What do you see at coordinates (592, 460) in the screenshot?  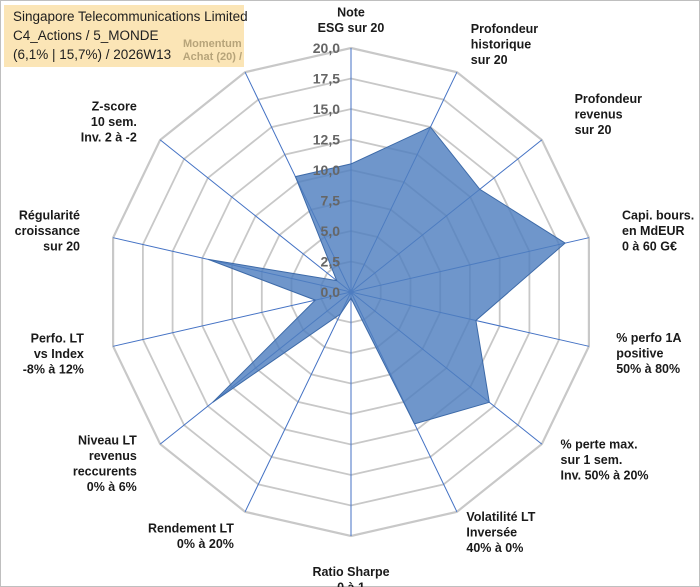 I see `axis-label-line: sur 1 sem.` at bounding box center [592, 460].